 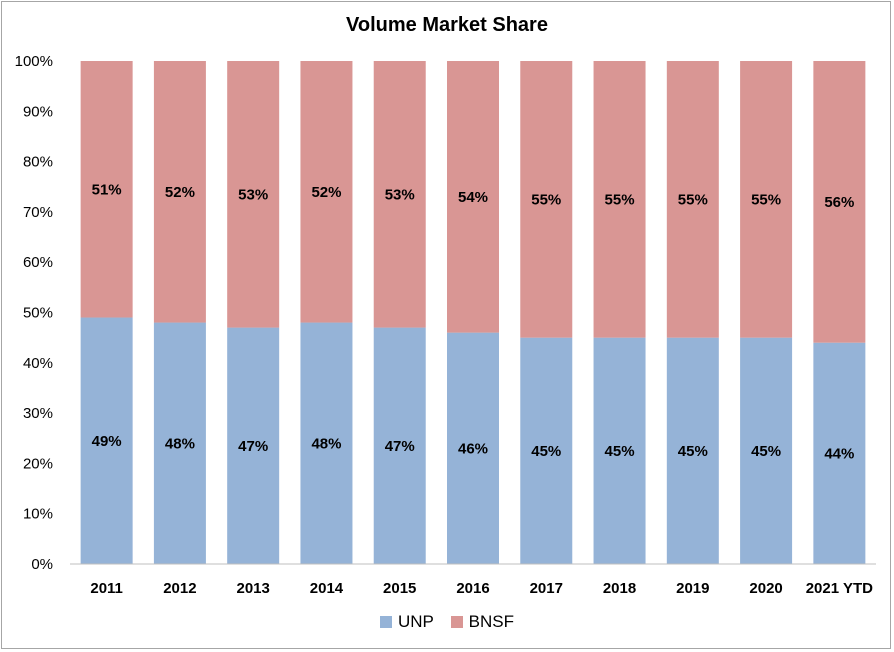 What do you see at coordinates (546, 588) in the screenshot?
I see `x-tick-label: 2017` at bounding box center [546, 588].